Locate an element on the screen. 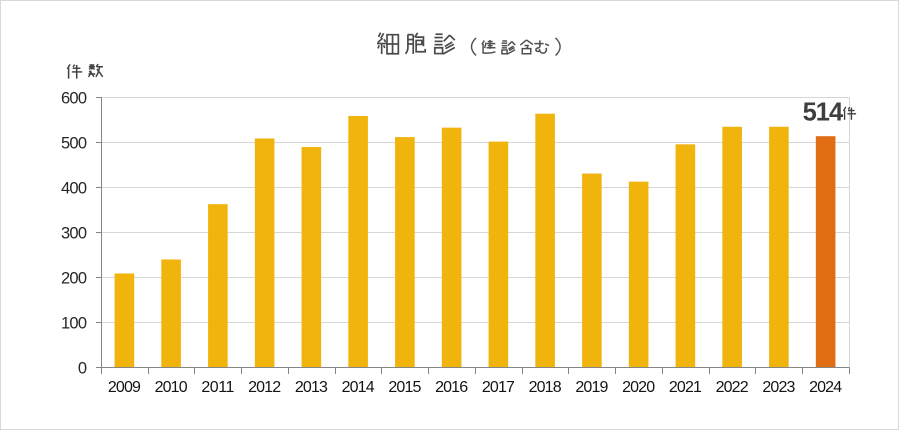 Image resolution: width=900 pixels, height=432 pixels. svg-text: 2017 is located at coordinates (498, 387).